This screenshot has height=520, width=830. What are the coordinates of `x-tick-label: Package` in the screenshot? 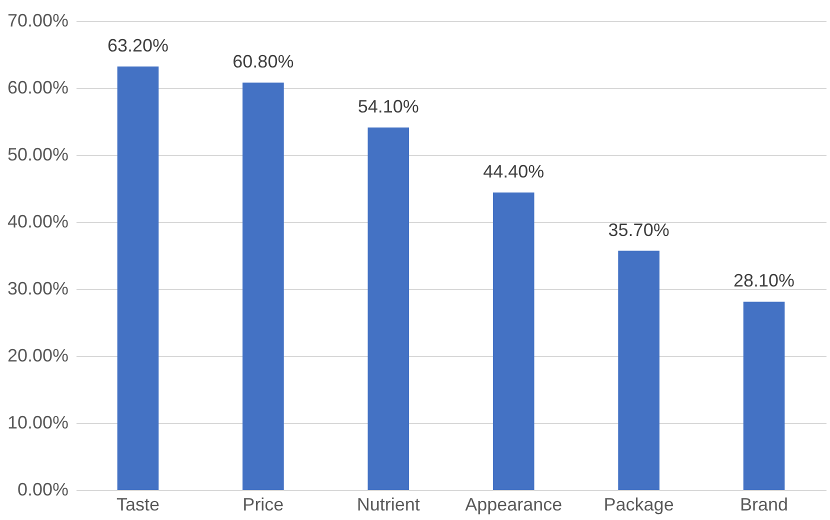 It's located at (639, 504).